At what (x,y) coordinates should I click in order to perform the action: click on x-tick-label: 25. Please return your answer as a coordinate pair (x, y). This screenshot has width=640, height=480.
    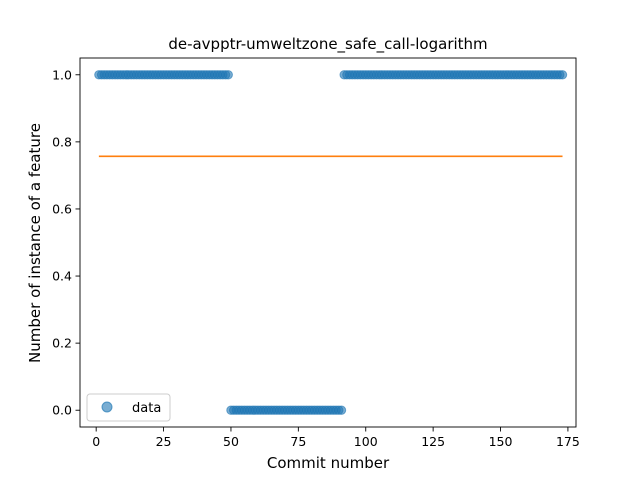
    Looking at the image, I should click on (164, 441).